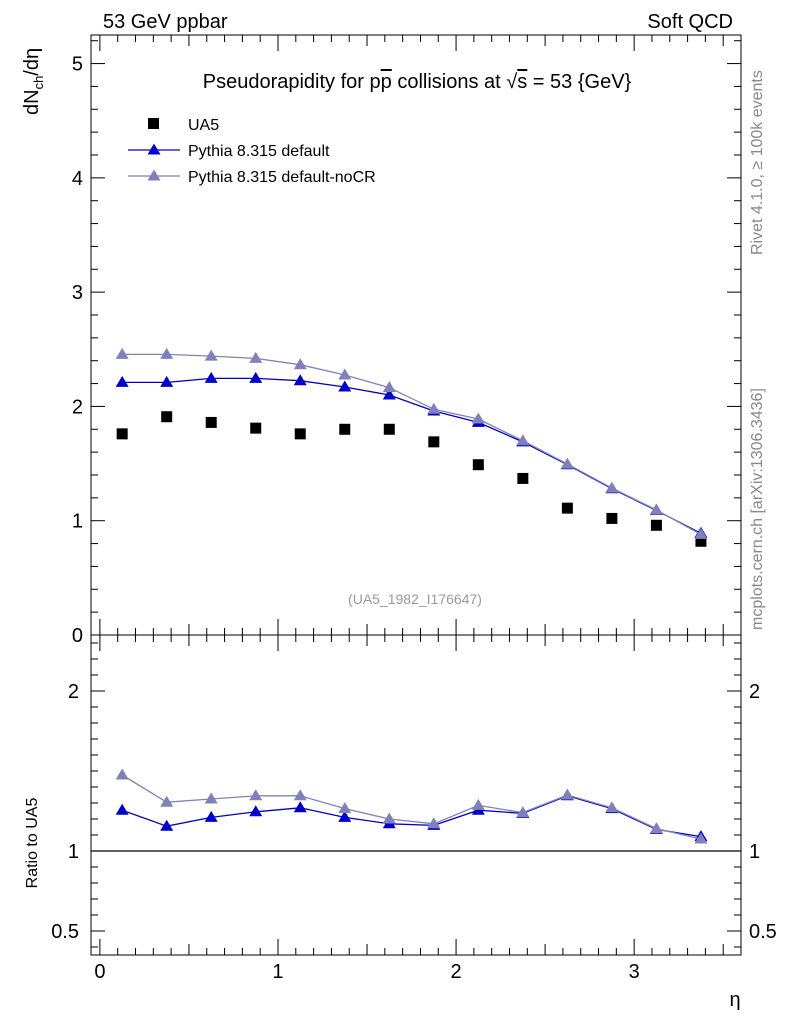  I want to click on series-line-pythia-nocr, so click(412, 444).